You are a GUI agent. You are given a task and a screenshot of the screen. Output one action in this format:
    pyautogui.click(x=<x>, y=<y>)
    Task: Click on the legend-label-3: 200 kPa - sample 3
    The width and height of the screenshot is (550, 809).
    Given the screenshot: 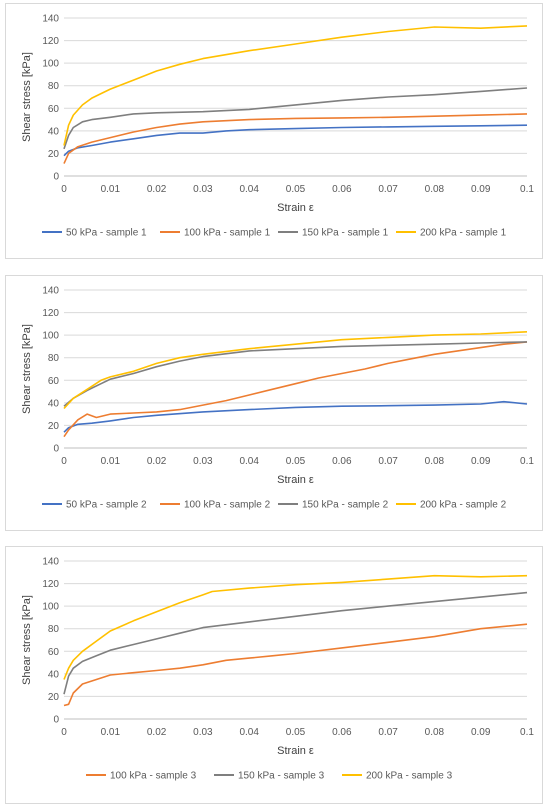 What is the action you would take?
    pyautogui.click(x=409, y=776)
    